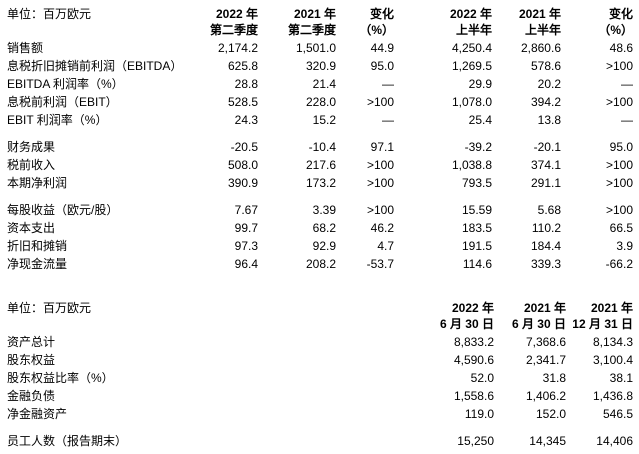  Describe the element at coordinates (246, 246) in the screenshot. I see `cell-value: 97.3` at that location.